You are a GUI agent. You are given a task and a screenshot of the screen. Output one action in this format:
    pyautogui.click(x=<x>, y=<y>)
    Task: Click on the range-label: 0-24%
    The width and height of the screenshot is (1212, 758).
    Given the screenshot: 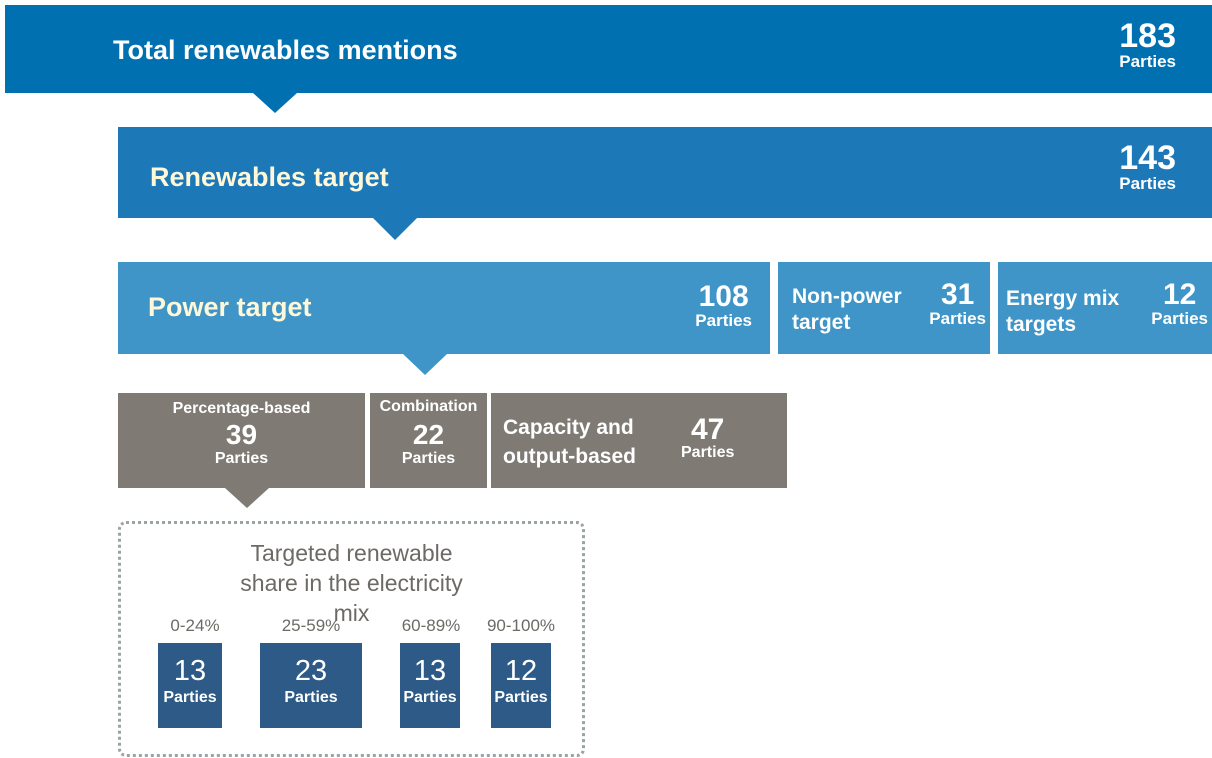 What is the action you would take?
    pyautogui.click(x=195, y=625)
    